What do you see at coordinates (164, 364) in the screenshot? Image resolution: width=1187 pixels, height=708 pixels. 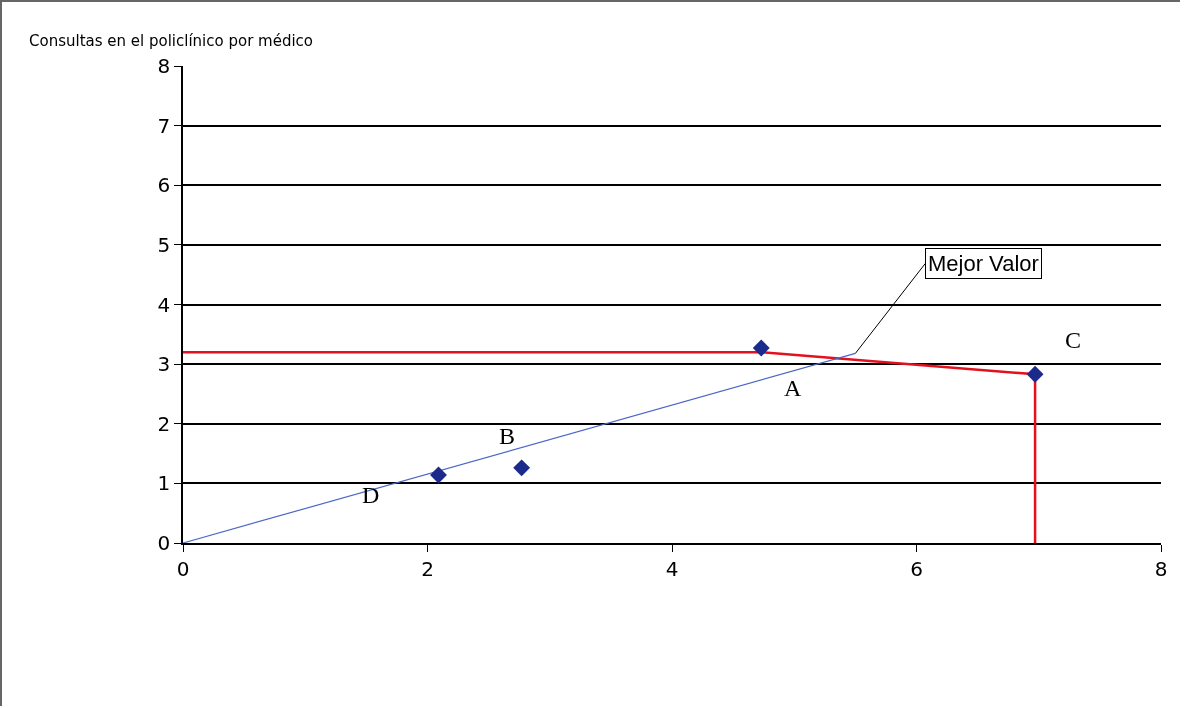 I see `y-tick-label: 3` at bounding box center [164, 364].